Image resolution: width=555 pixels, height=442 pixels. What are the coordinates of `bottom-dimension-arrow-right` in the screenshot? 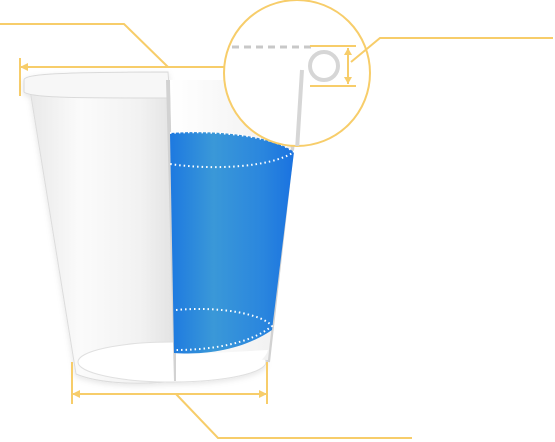 It's located at (263, 394).